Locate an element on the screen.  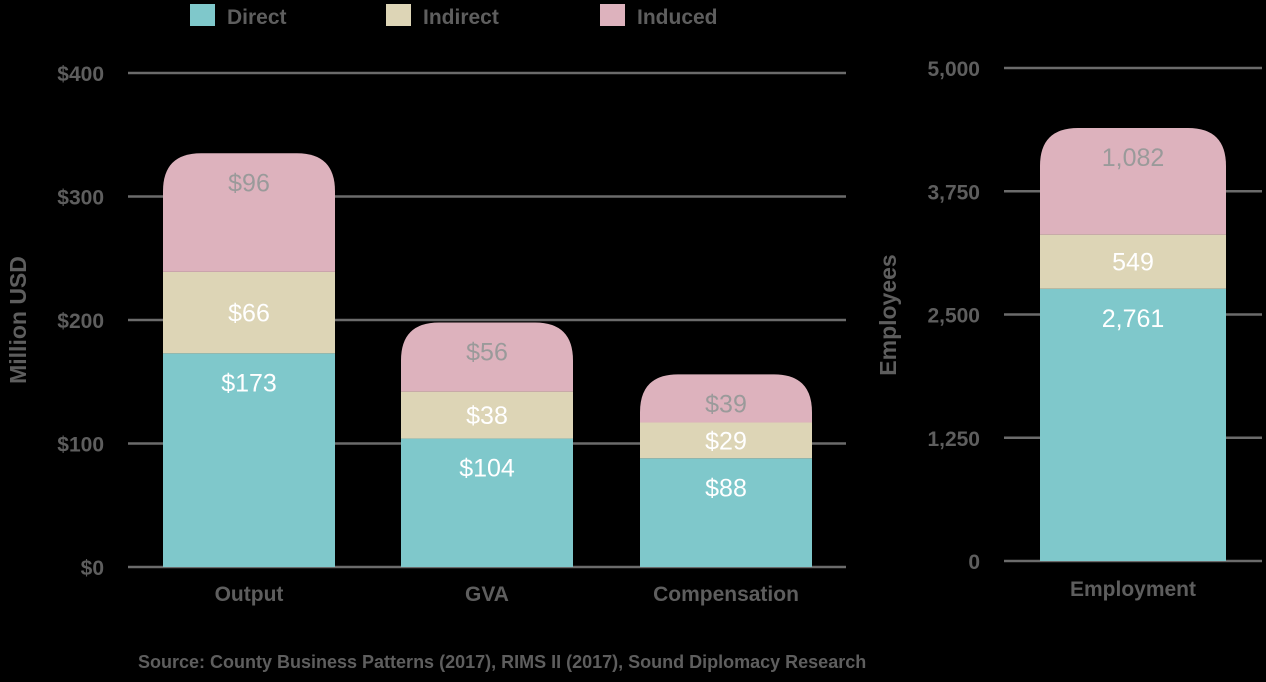
y-tick-label: 1,250 is located at coordinates (953, 439).